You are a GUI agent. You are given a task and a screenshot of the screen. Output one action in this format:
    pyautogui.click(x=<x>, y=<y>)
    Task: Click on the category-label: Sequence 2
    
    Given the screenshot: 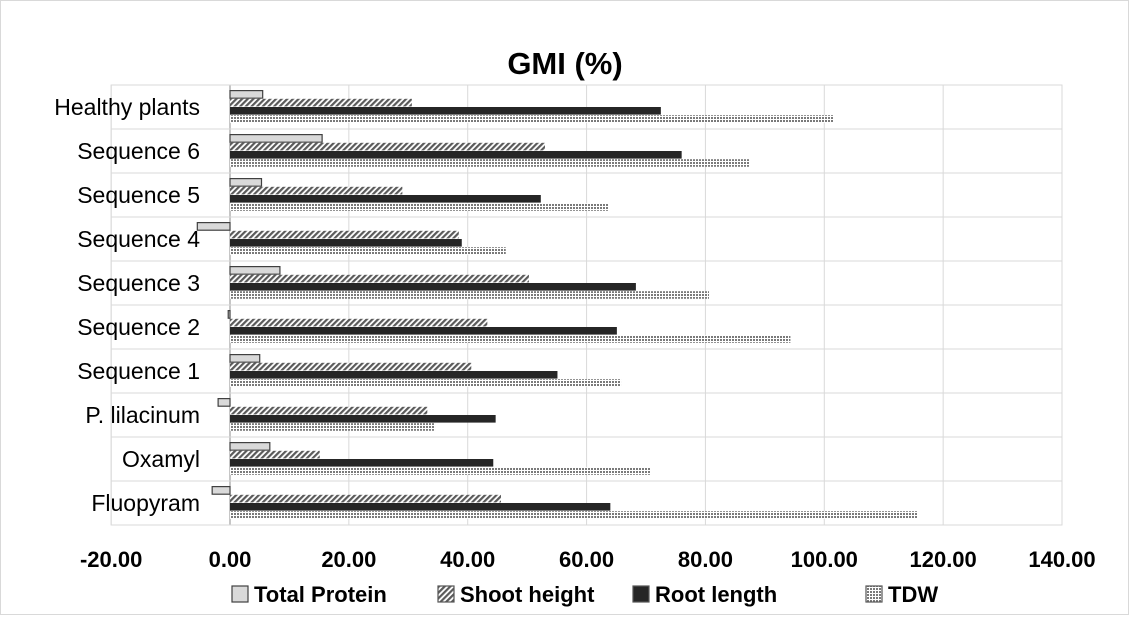 What is the action you would take?
    pyautogui.click(x=138, y=327)
    